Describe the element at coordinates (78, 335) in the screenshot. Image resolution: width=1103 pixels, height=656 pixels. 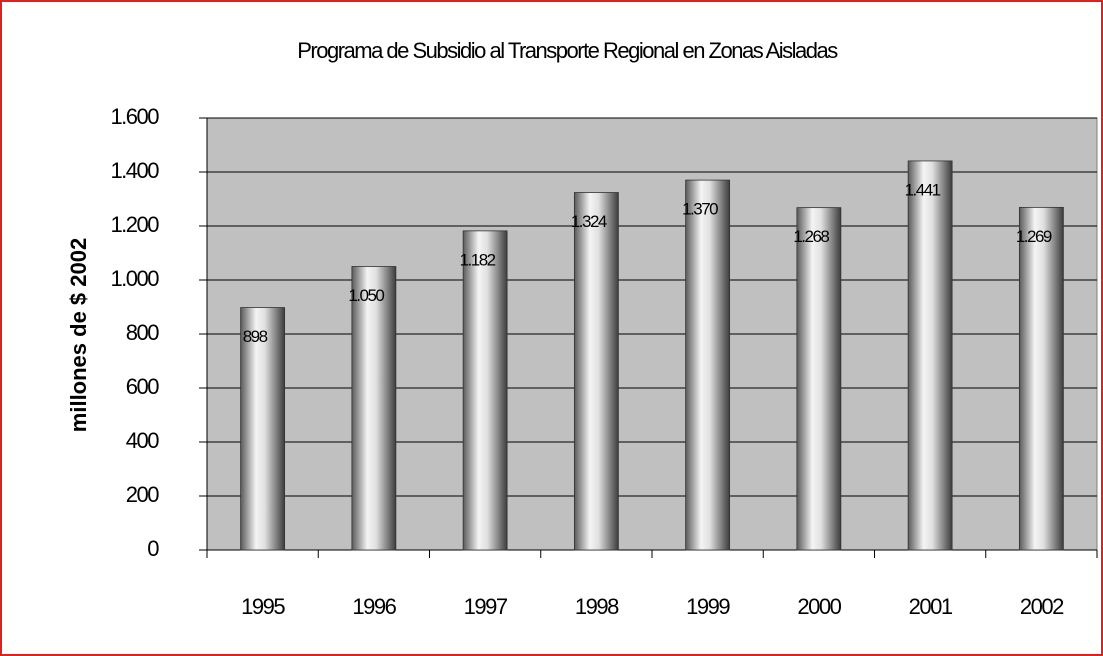
I see `y-axis-label: millones de $ 2002` at that location.